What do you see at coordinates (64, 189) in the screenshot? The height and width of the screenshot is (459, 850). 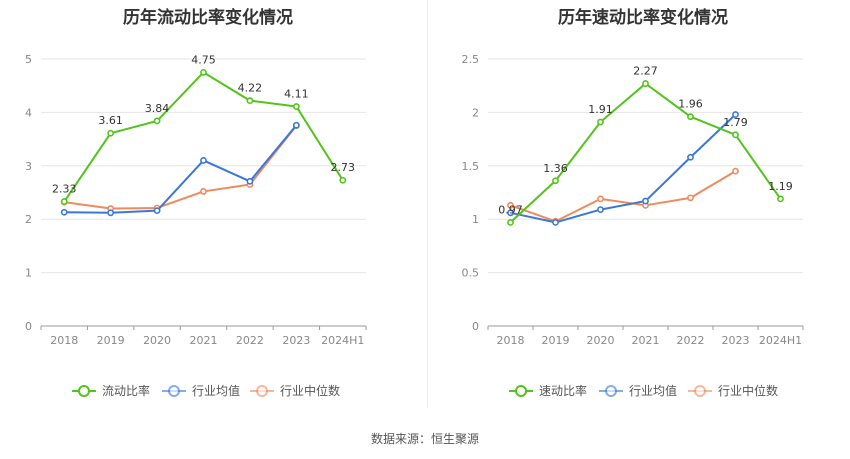 I see `data-label: 2.33` at bounding box center [64, 189].